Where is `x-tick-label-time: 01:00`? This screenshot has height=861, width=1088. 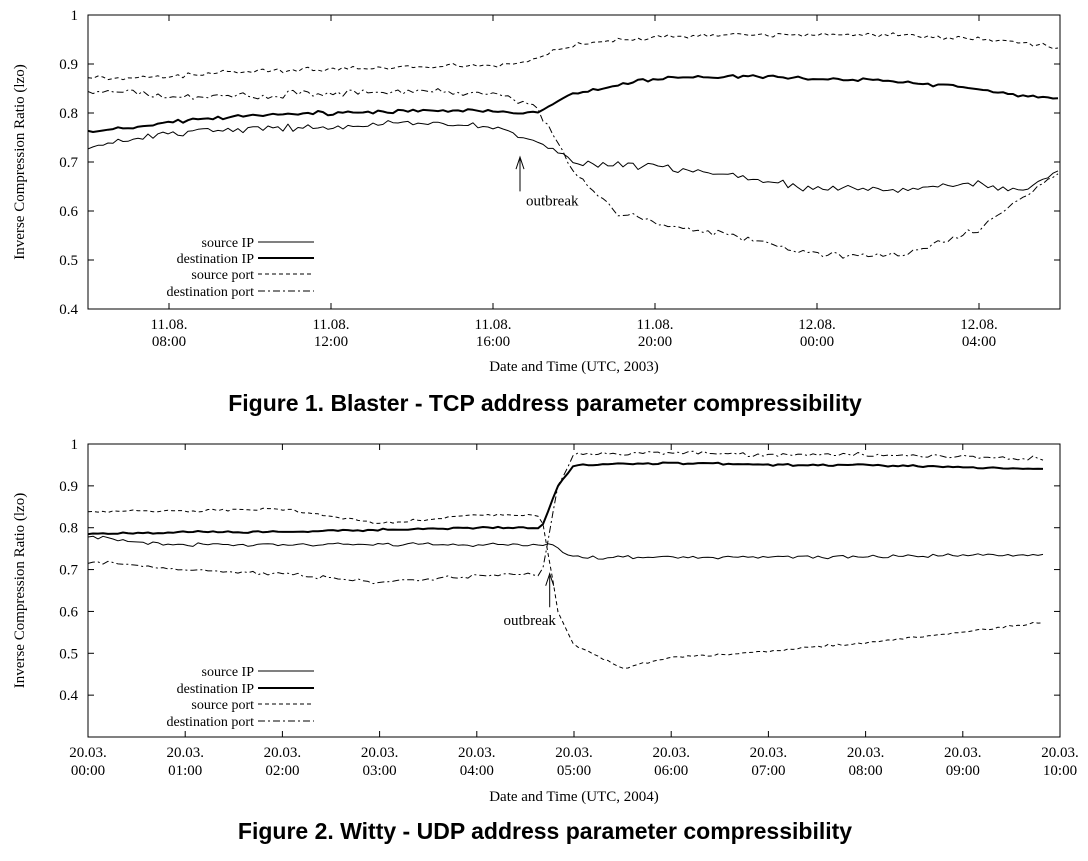 x-tick-label-time: 01:00 is located at coordinates (185, 771).